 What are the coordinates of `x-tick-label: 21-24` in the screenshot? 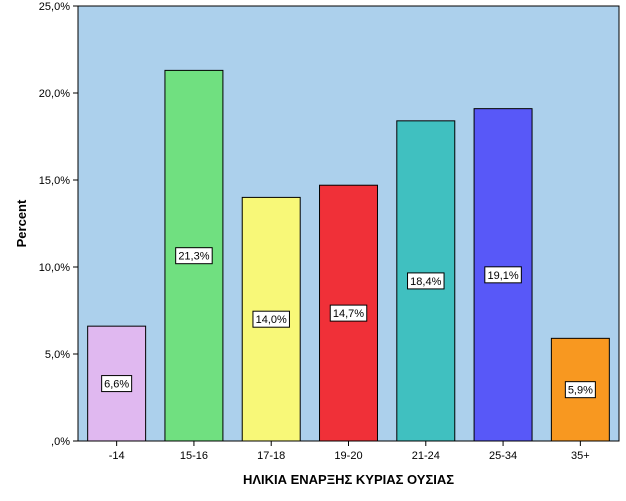 It's located at (426, 456).